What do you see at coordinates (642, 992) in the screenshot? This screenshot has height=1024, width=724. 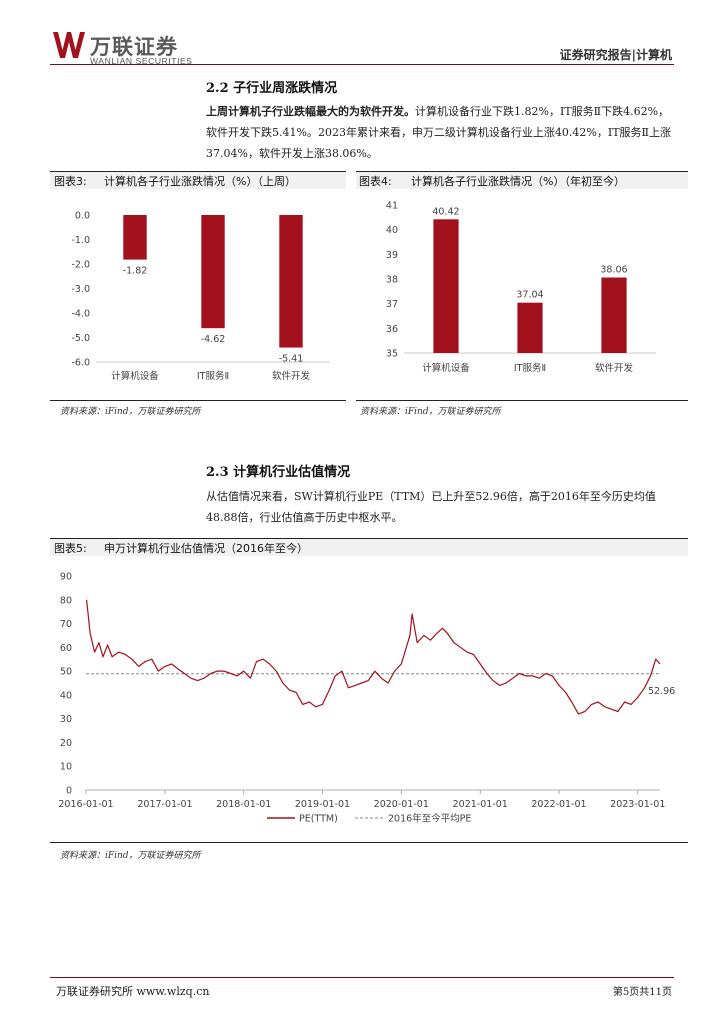 I see `page-number: 第5页共11页` at bounding box center [642, 992].